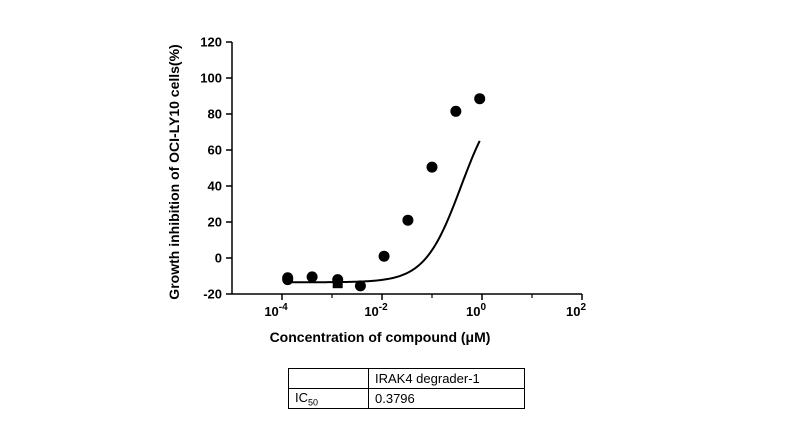 Image resolution: width=800 pixels, height=431 pixels. Describe the element at coordinates (576, 310) in the screenshot. I see `x-tick-label: 10²` at that location.